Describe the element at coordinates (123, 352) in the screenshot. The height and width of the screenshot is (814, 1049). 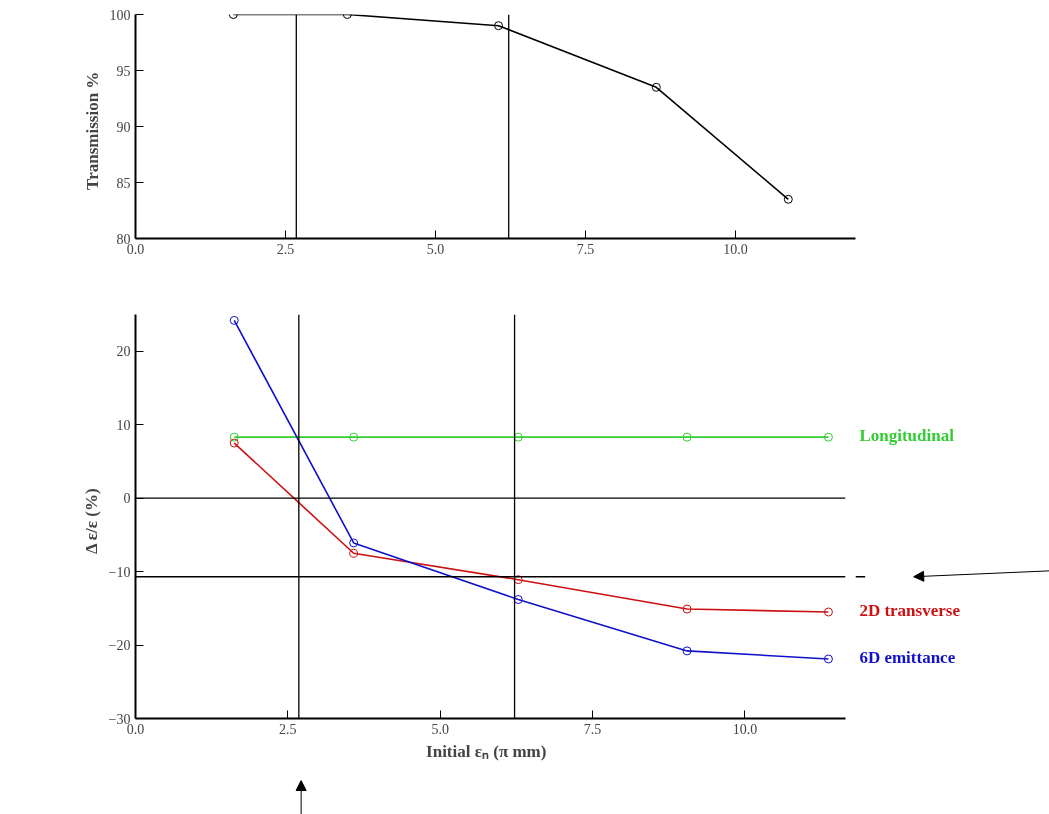
I see `y-tick-label: 20` at that location.